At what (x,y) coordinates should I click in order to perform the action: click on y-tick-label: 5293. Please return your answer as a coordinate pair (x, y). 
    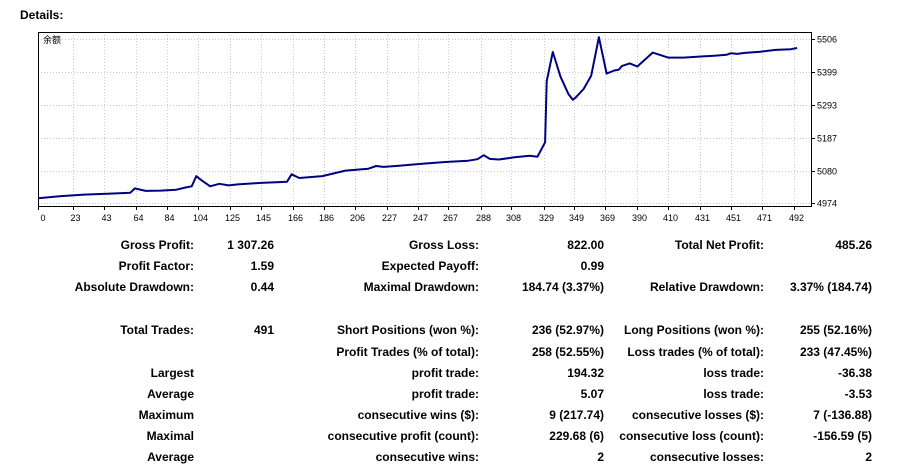
    Looking at the image, I should click on (827, 106).